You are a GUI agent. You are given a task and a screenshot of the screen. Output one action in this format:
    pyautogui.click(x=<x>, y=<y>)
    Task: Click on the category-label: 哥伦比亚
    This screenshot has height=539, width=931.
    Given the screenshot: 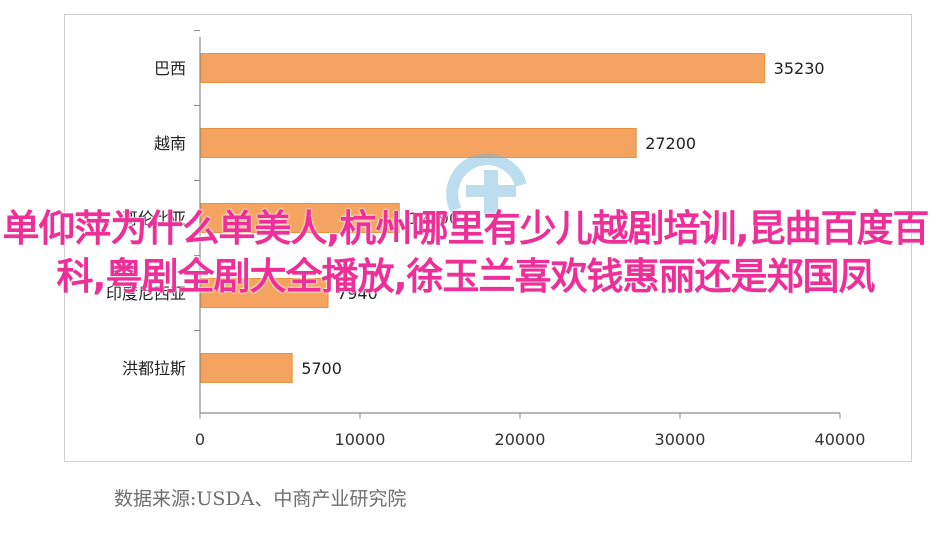 What is the action you would take?
    pyautogui.click(x=154, y=218)
    